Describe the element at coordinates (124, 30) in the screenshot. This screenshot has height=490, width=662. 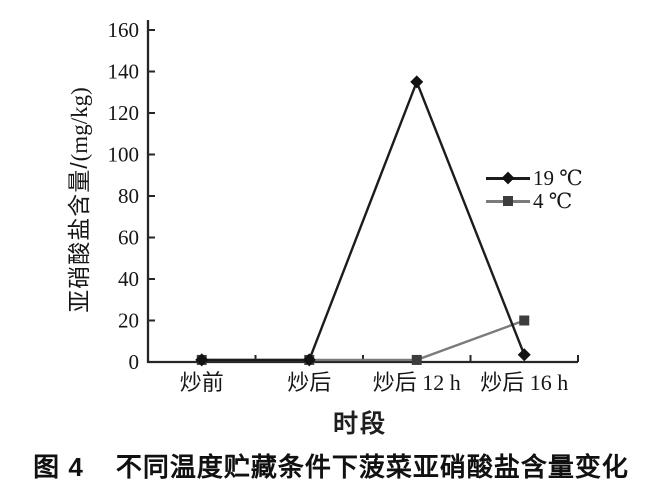
I see `y-tick-label: 160` at that location.